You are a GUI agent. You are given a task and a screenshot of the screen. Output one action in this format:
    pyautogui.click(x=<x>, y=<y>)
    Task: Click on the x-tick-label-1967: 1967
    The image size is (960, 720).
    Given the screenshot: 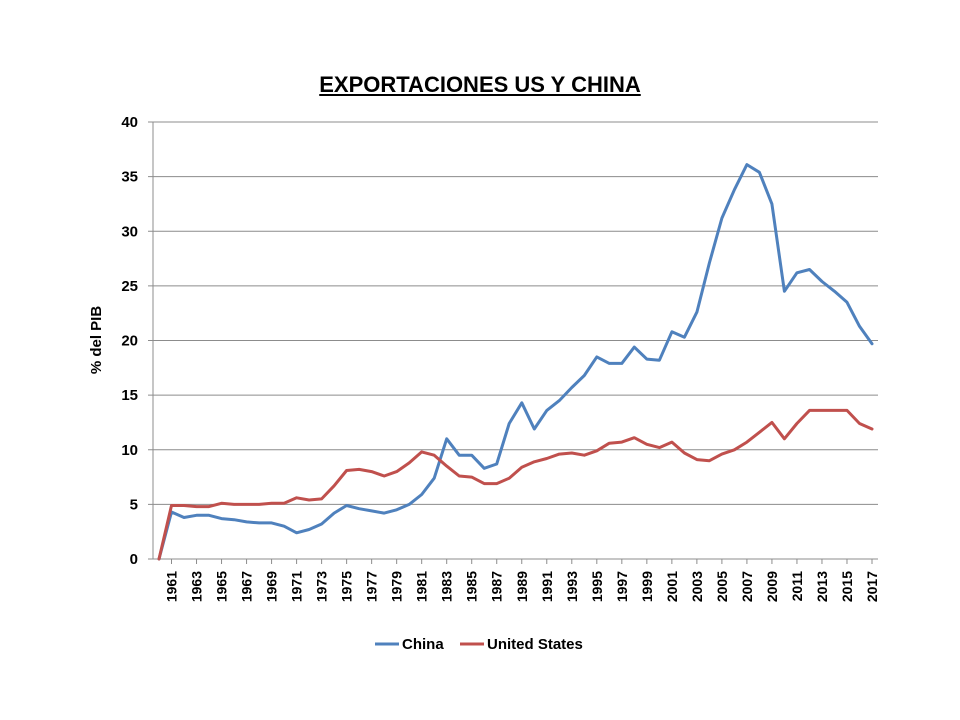 What is the action you would take?
    pyautogui.click(x=247, y=586)
    